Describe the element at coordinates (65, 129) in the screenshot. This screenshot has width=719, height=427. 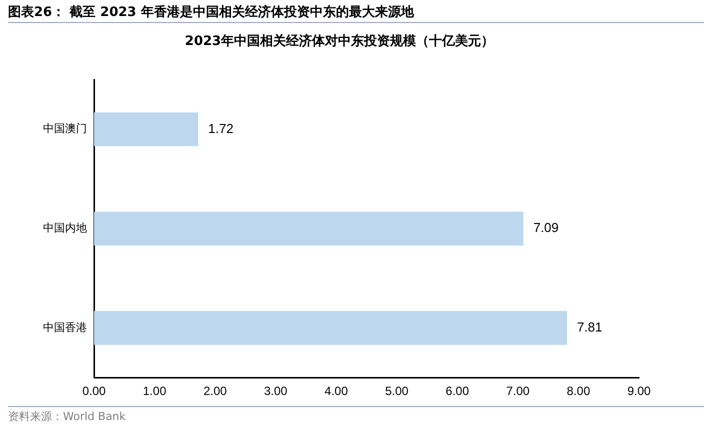
I see `y-tick-label: 中国澳门` at that location.